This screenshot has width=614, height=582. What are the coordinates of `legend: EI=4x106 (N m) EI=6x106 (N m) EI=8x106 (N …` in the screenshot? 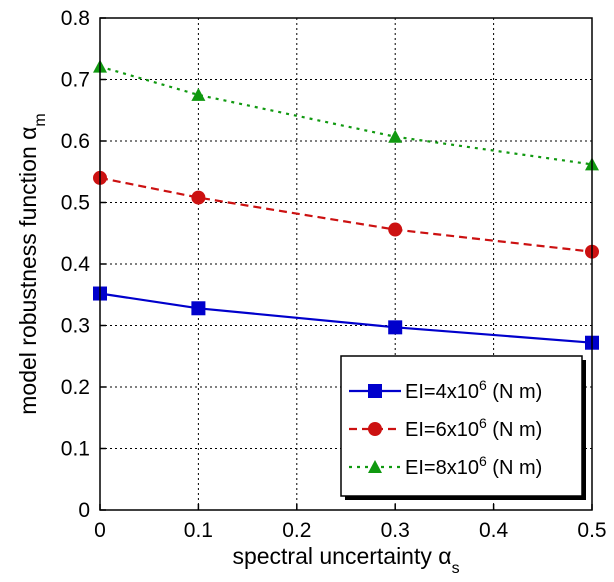 It's located at (463, 427).